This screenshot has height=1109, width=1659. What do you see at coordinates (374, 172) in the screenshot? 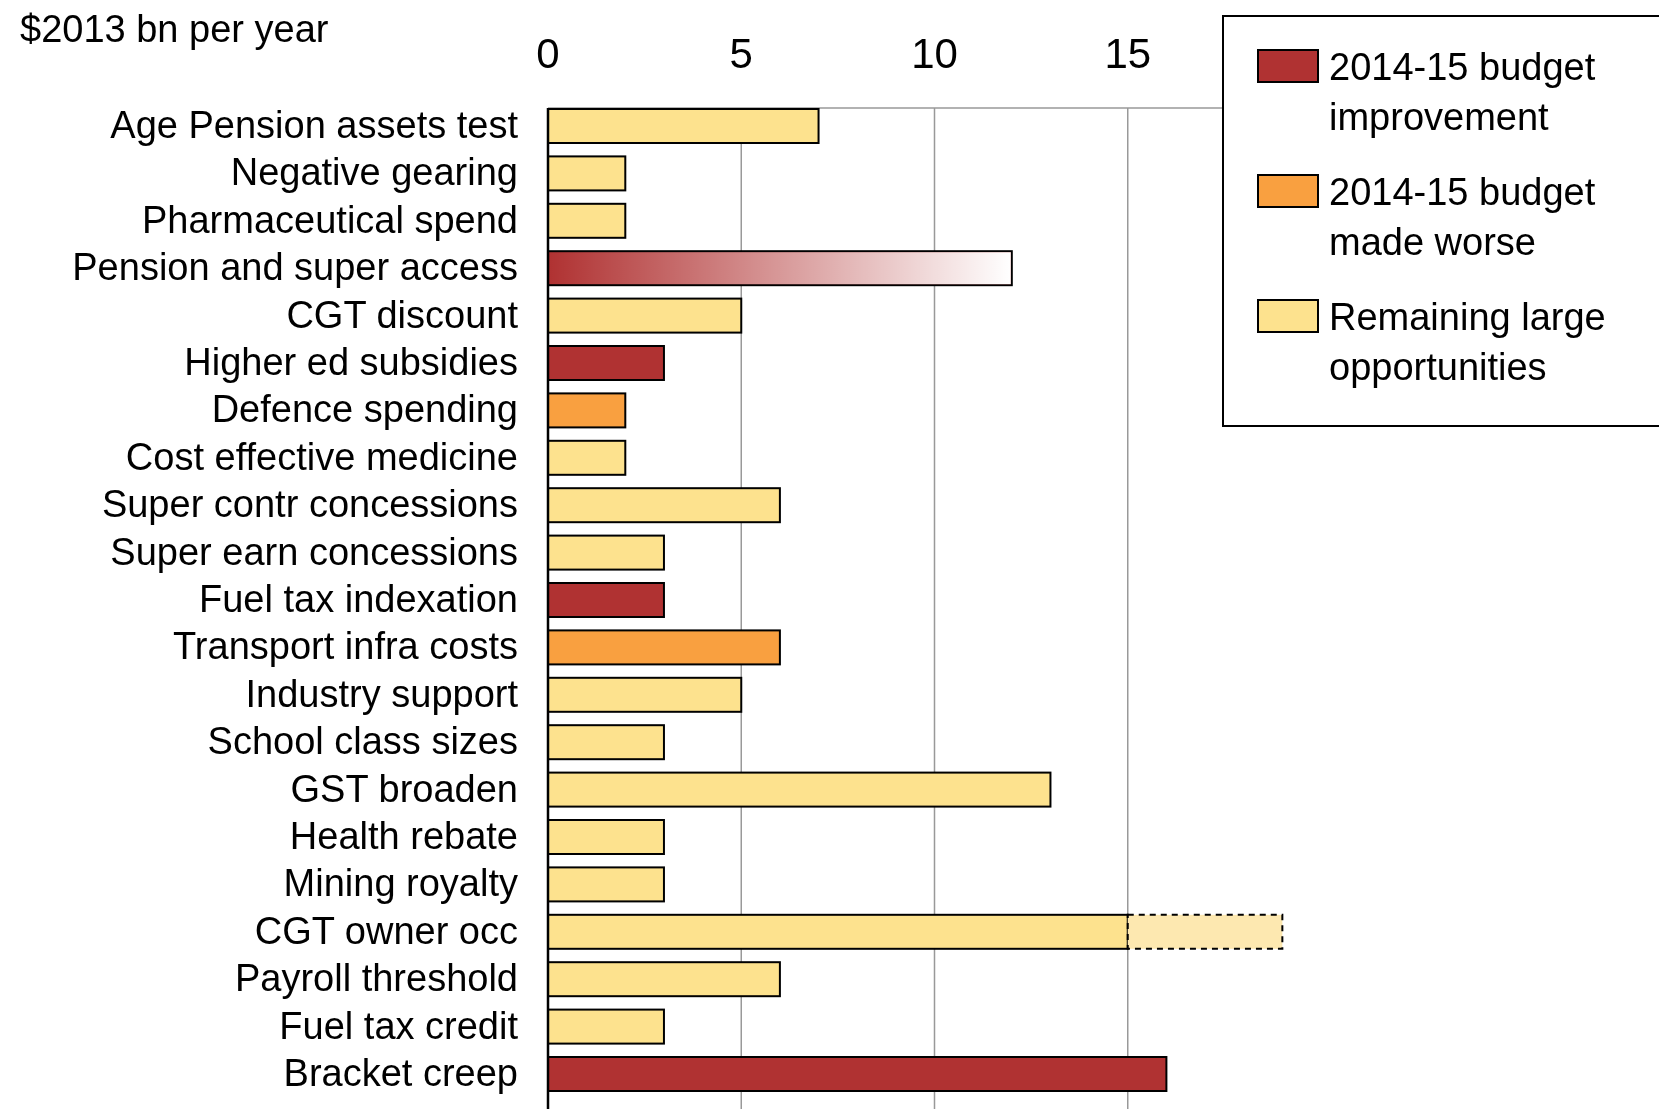
I see `y-tick-label: Negative gearing` at bounding box center [374, 172].